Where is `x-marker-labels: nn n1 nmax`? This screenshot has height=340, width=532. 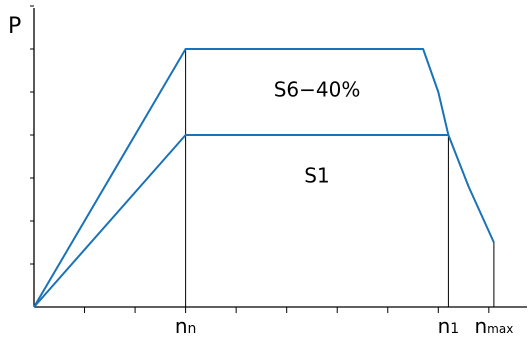 x-marker-labels: nn n1 nmax is located at coordinates (344, 326).